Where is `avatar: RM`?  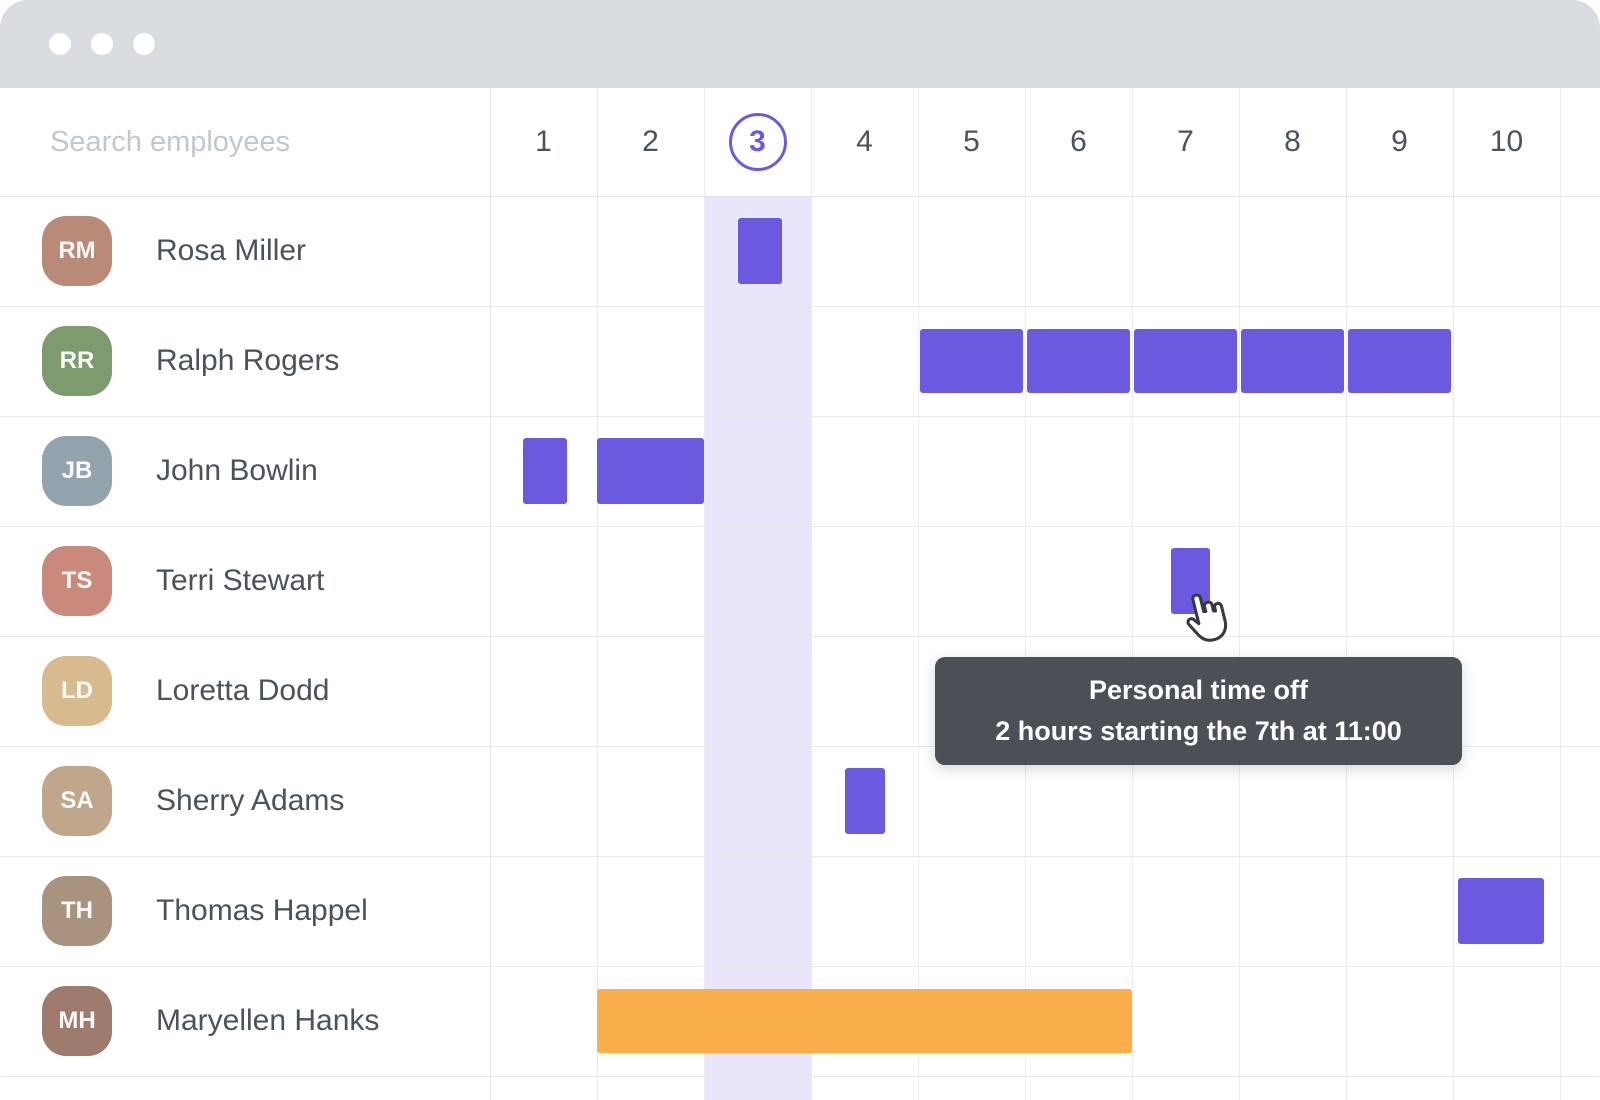
avatar: RM is located at coordinates (77, 251).